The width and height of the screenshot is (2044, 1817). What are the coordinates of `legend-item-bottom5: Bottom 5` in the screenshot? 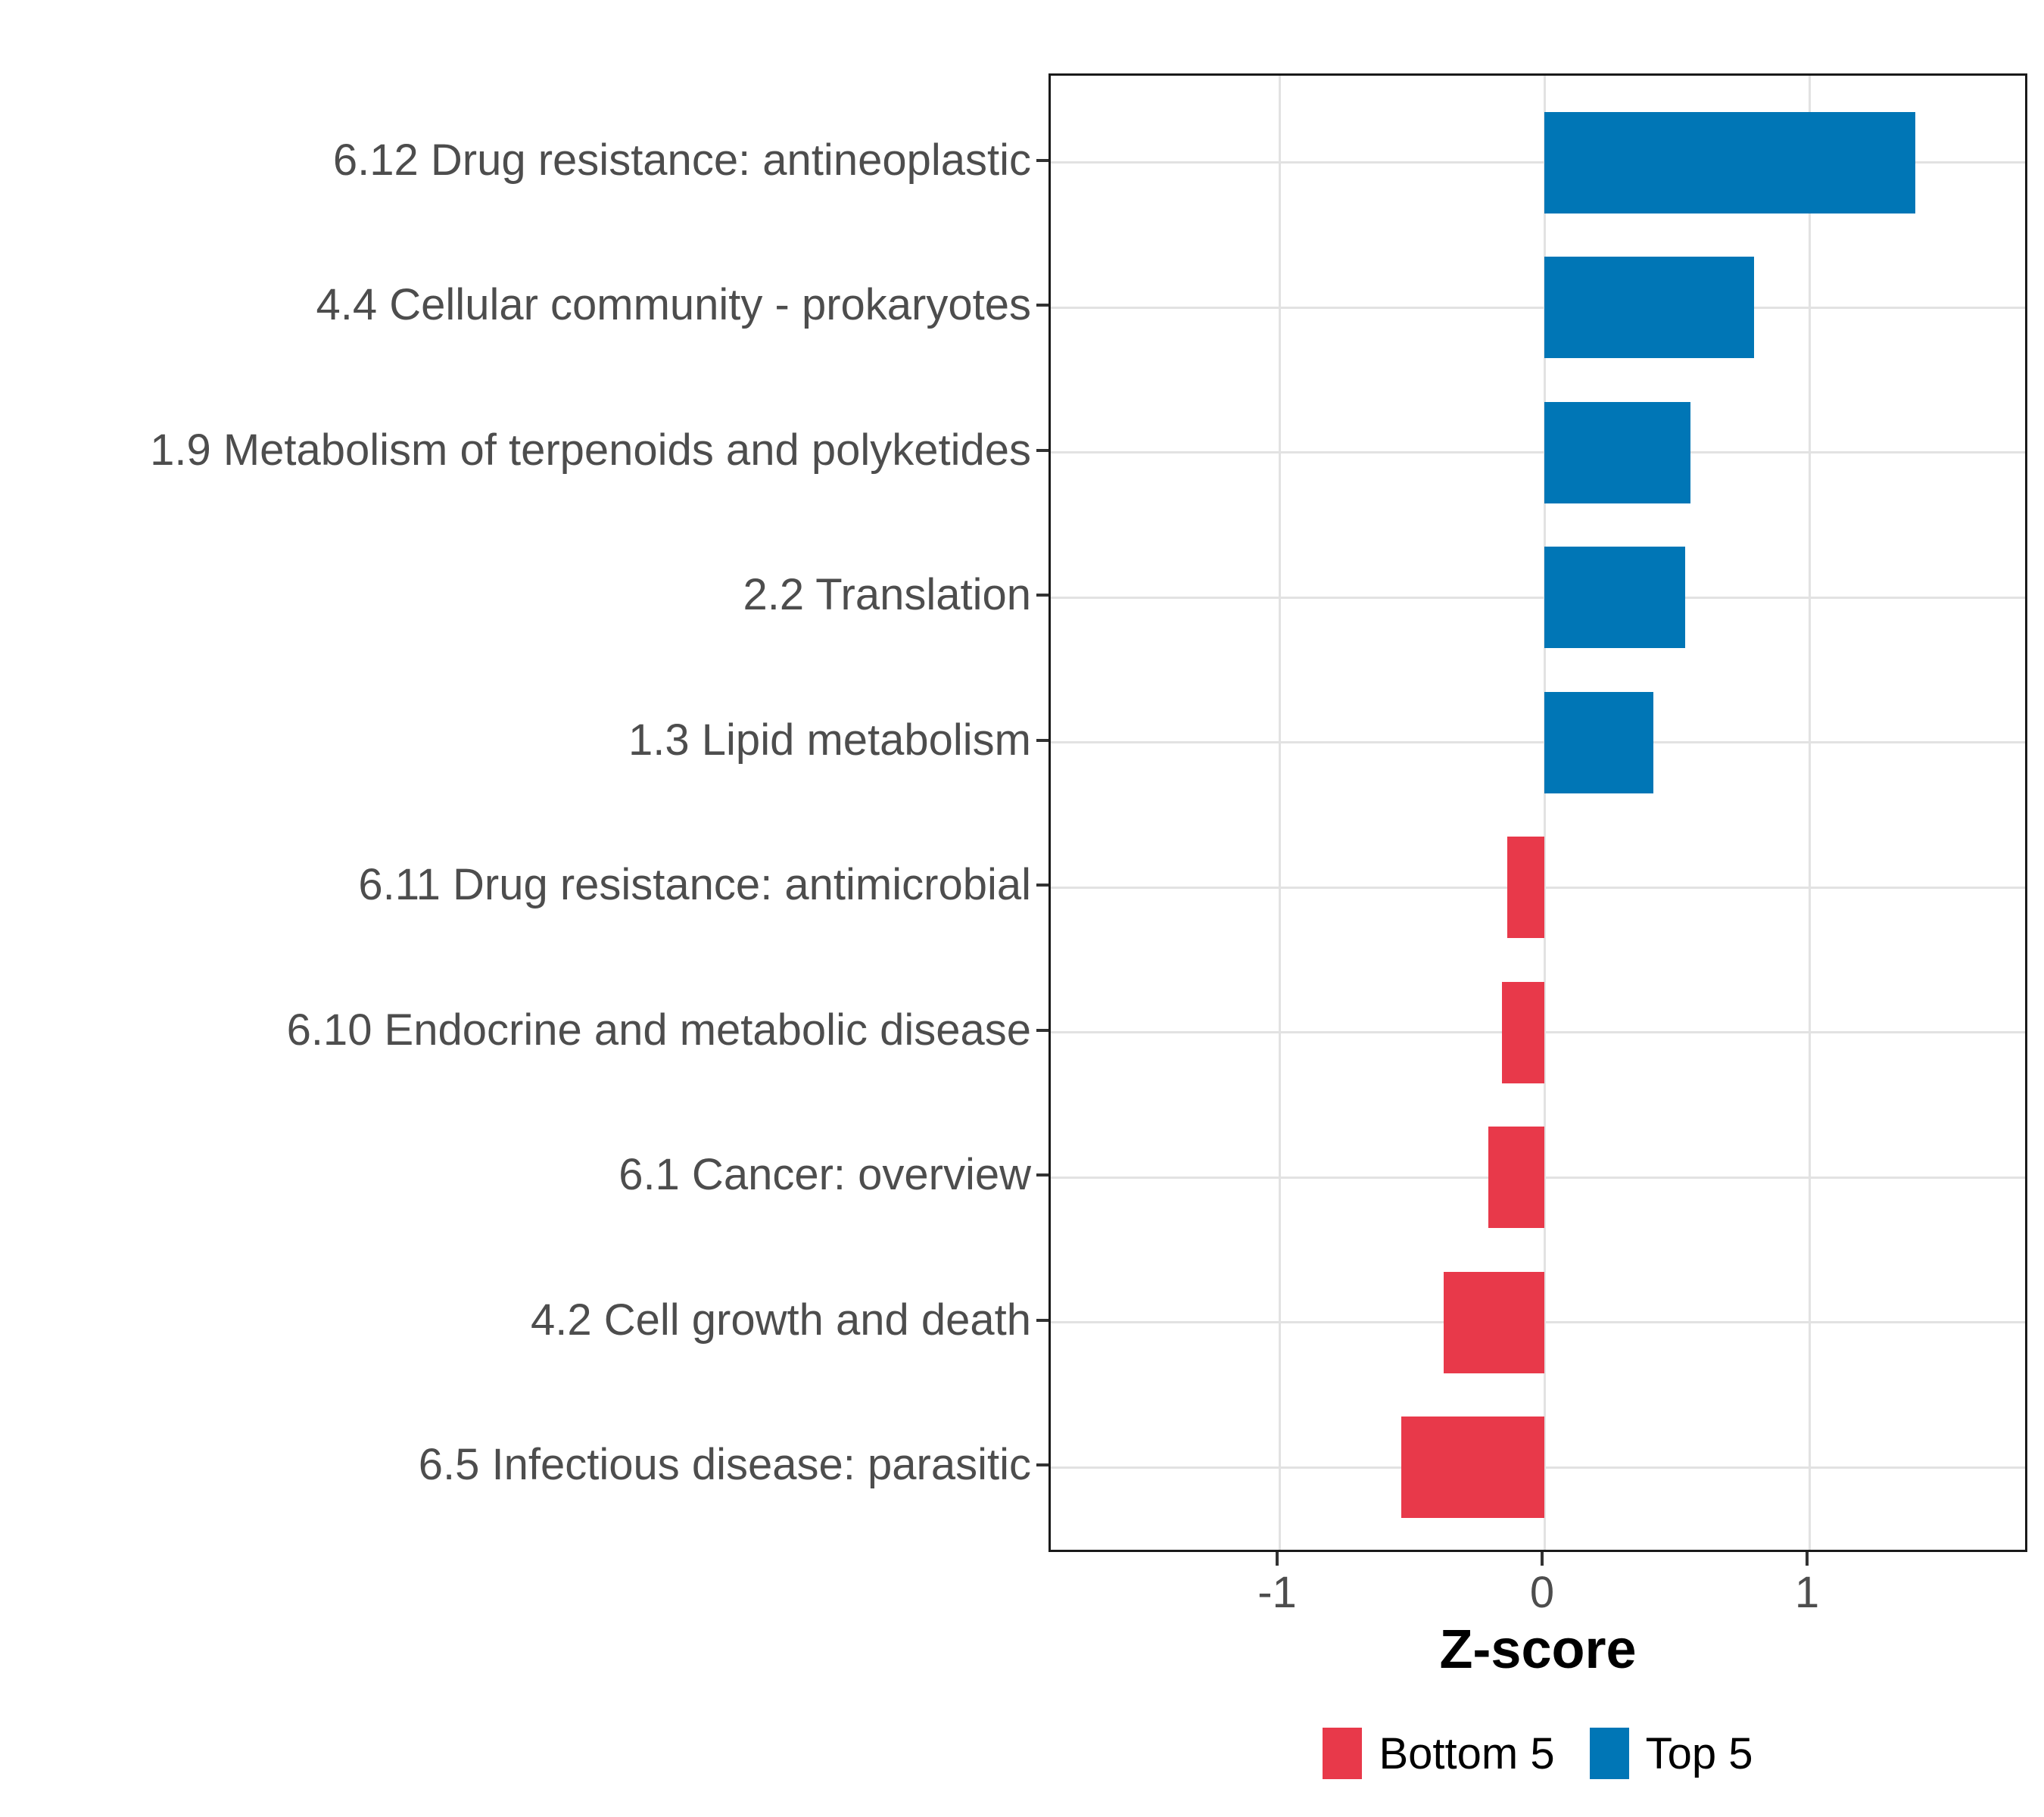 It's located at (1439, 1753).